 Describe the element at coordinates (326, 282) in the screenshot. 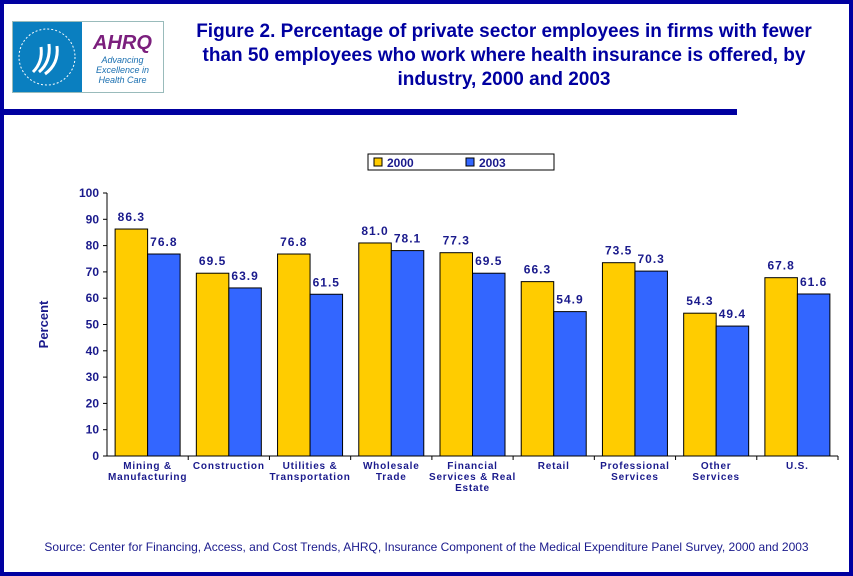

I see `data-label: 61.5` at that location.